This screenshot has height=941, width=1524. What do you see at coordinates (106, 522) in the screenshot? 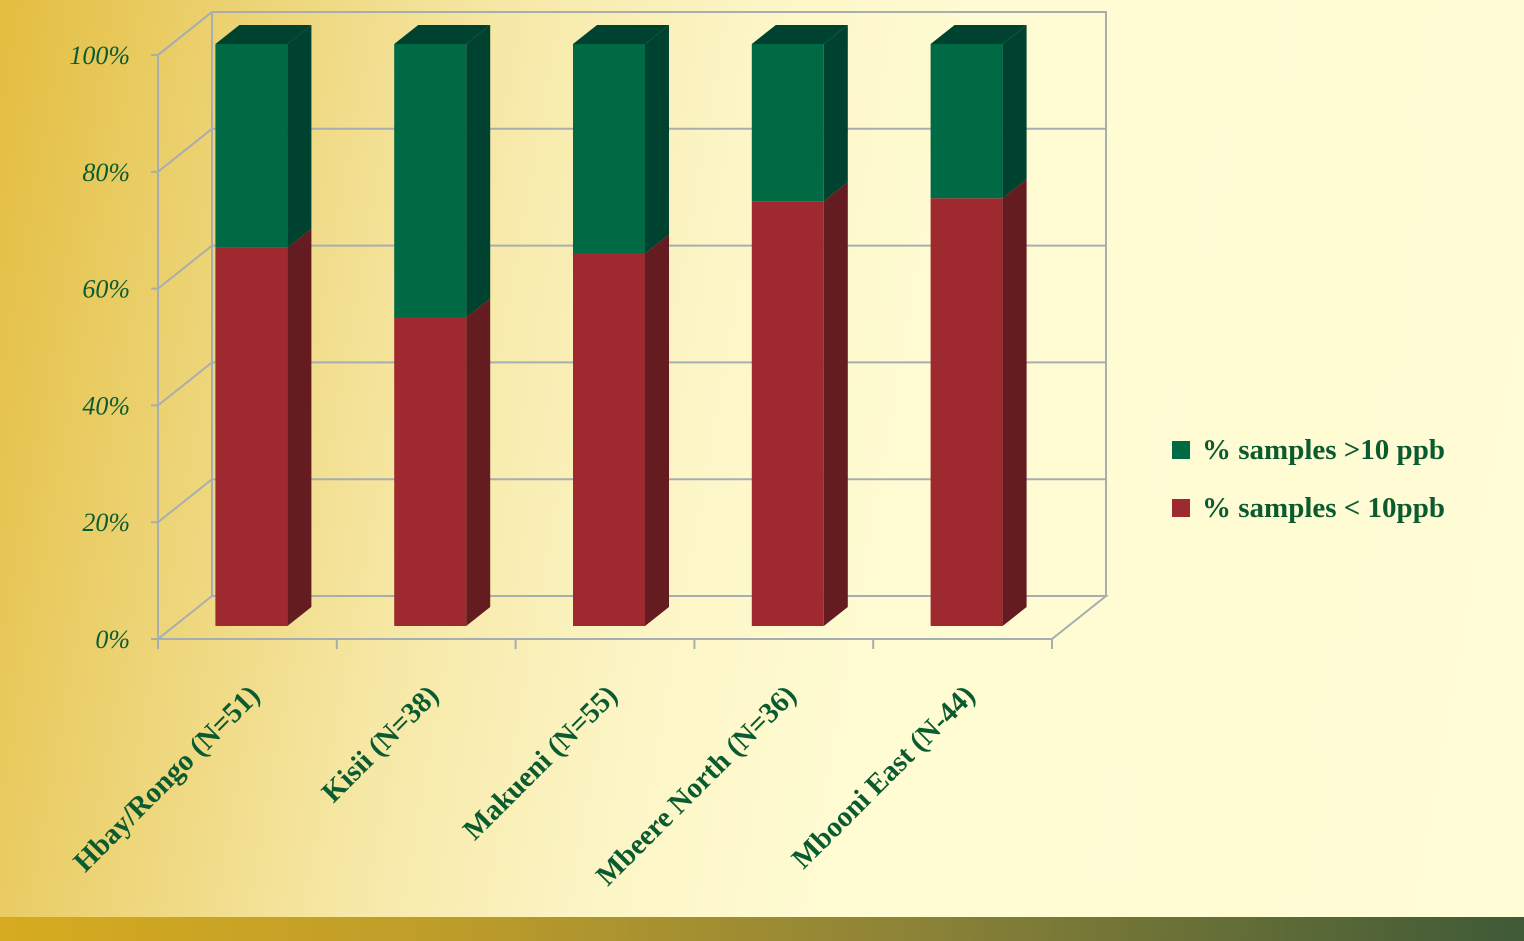
I see `y-tick-label: 20%` at bounding box center [106, 522].